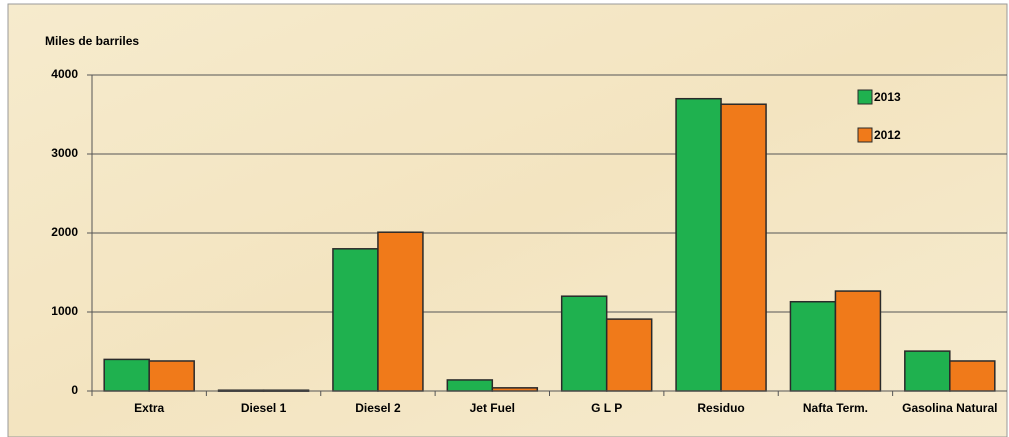 The width and height of the screenshot is (1009, 437). Describe the element at coordinates (64, 311) in the screenshot. I see `y-tick-label: 1000` at that location.